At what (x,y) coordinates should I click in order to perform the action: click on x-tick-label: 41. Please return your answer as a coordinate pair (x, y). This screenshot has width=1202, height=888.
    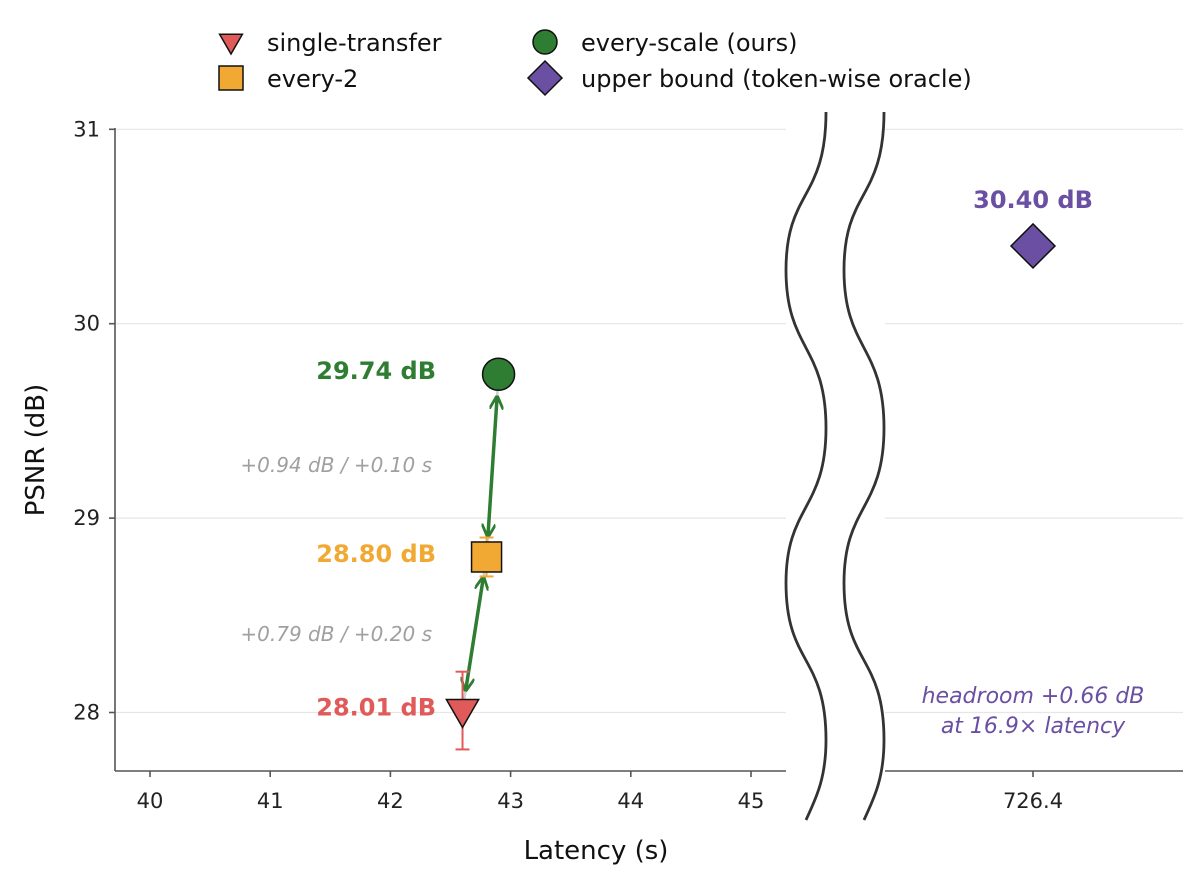
    Looking at the image, I should click on (270, 801).